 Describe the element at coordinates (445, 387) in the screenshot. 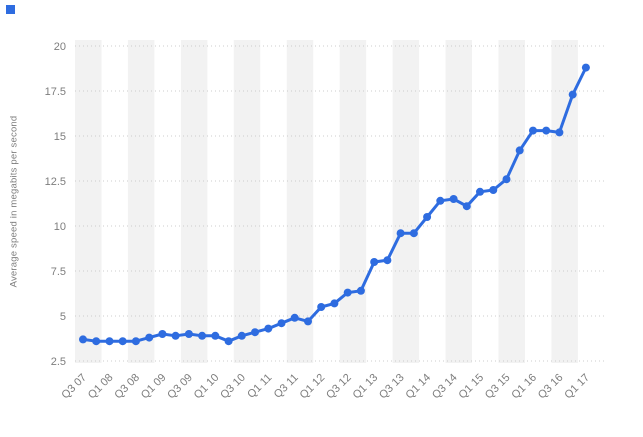

I see `x-tick-label: Q3 14` at that location.